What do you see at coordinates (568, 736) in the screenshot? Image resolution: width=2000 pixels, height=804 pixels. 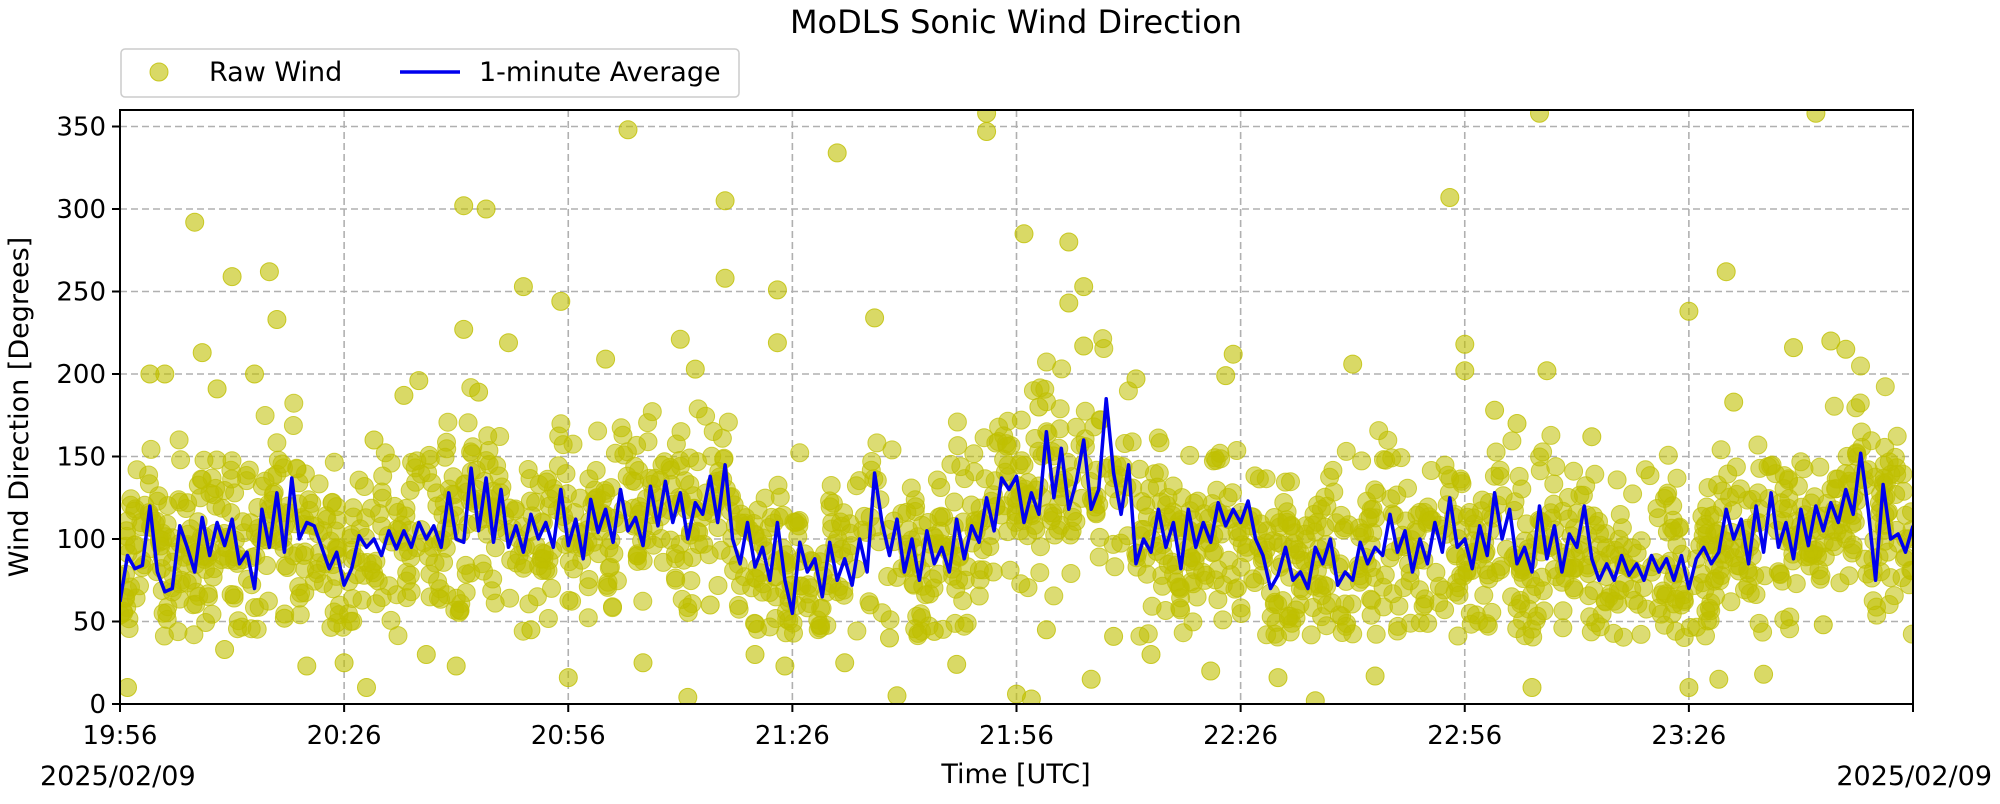 I see `x-tick-label: 20:56` at bounding box center [568, 736].